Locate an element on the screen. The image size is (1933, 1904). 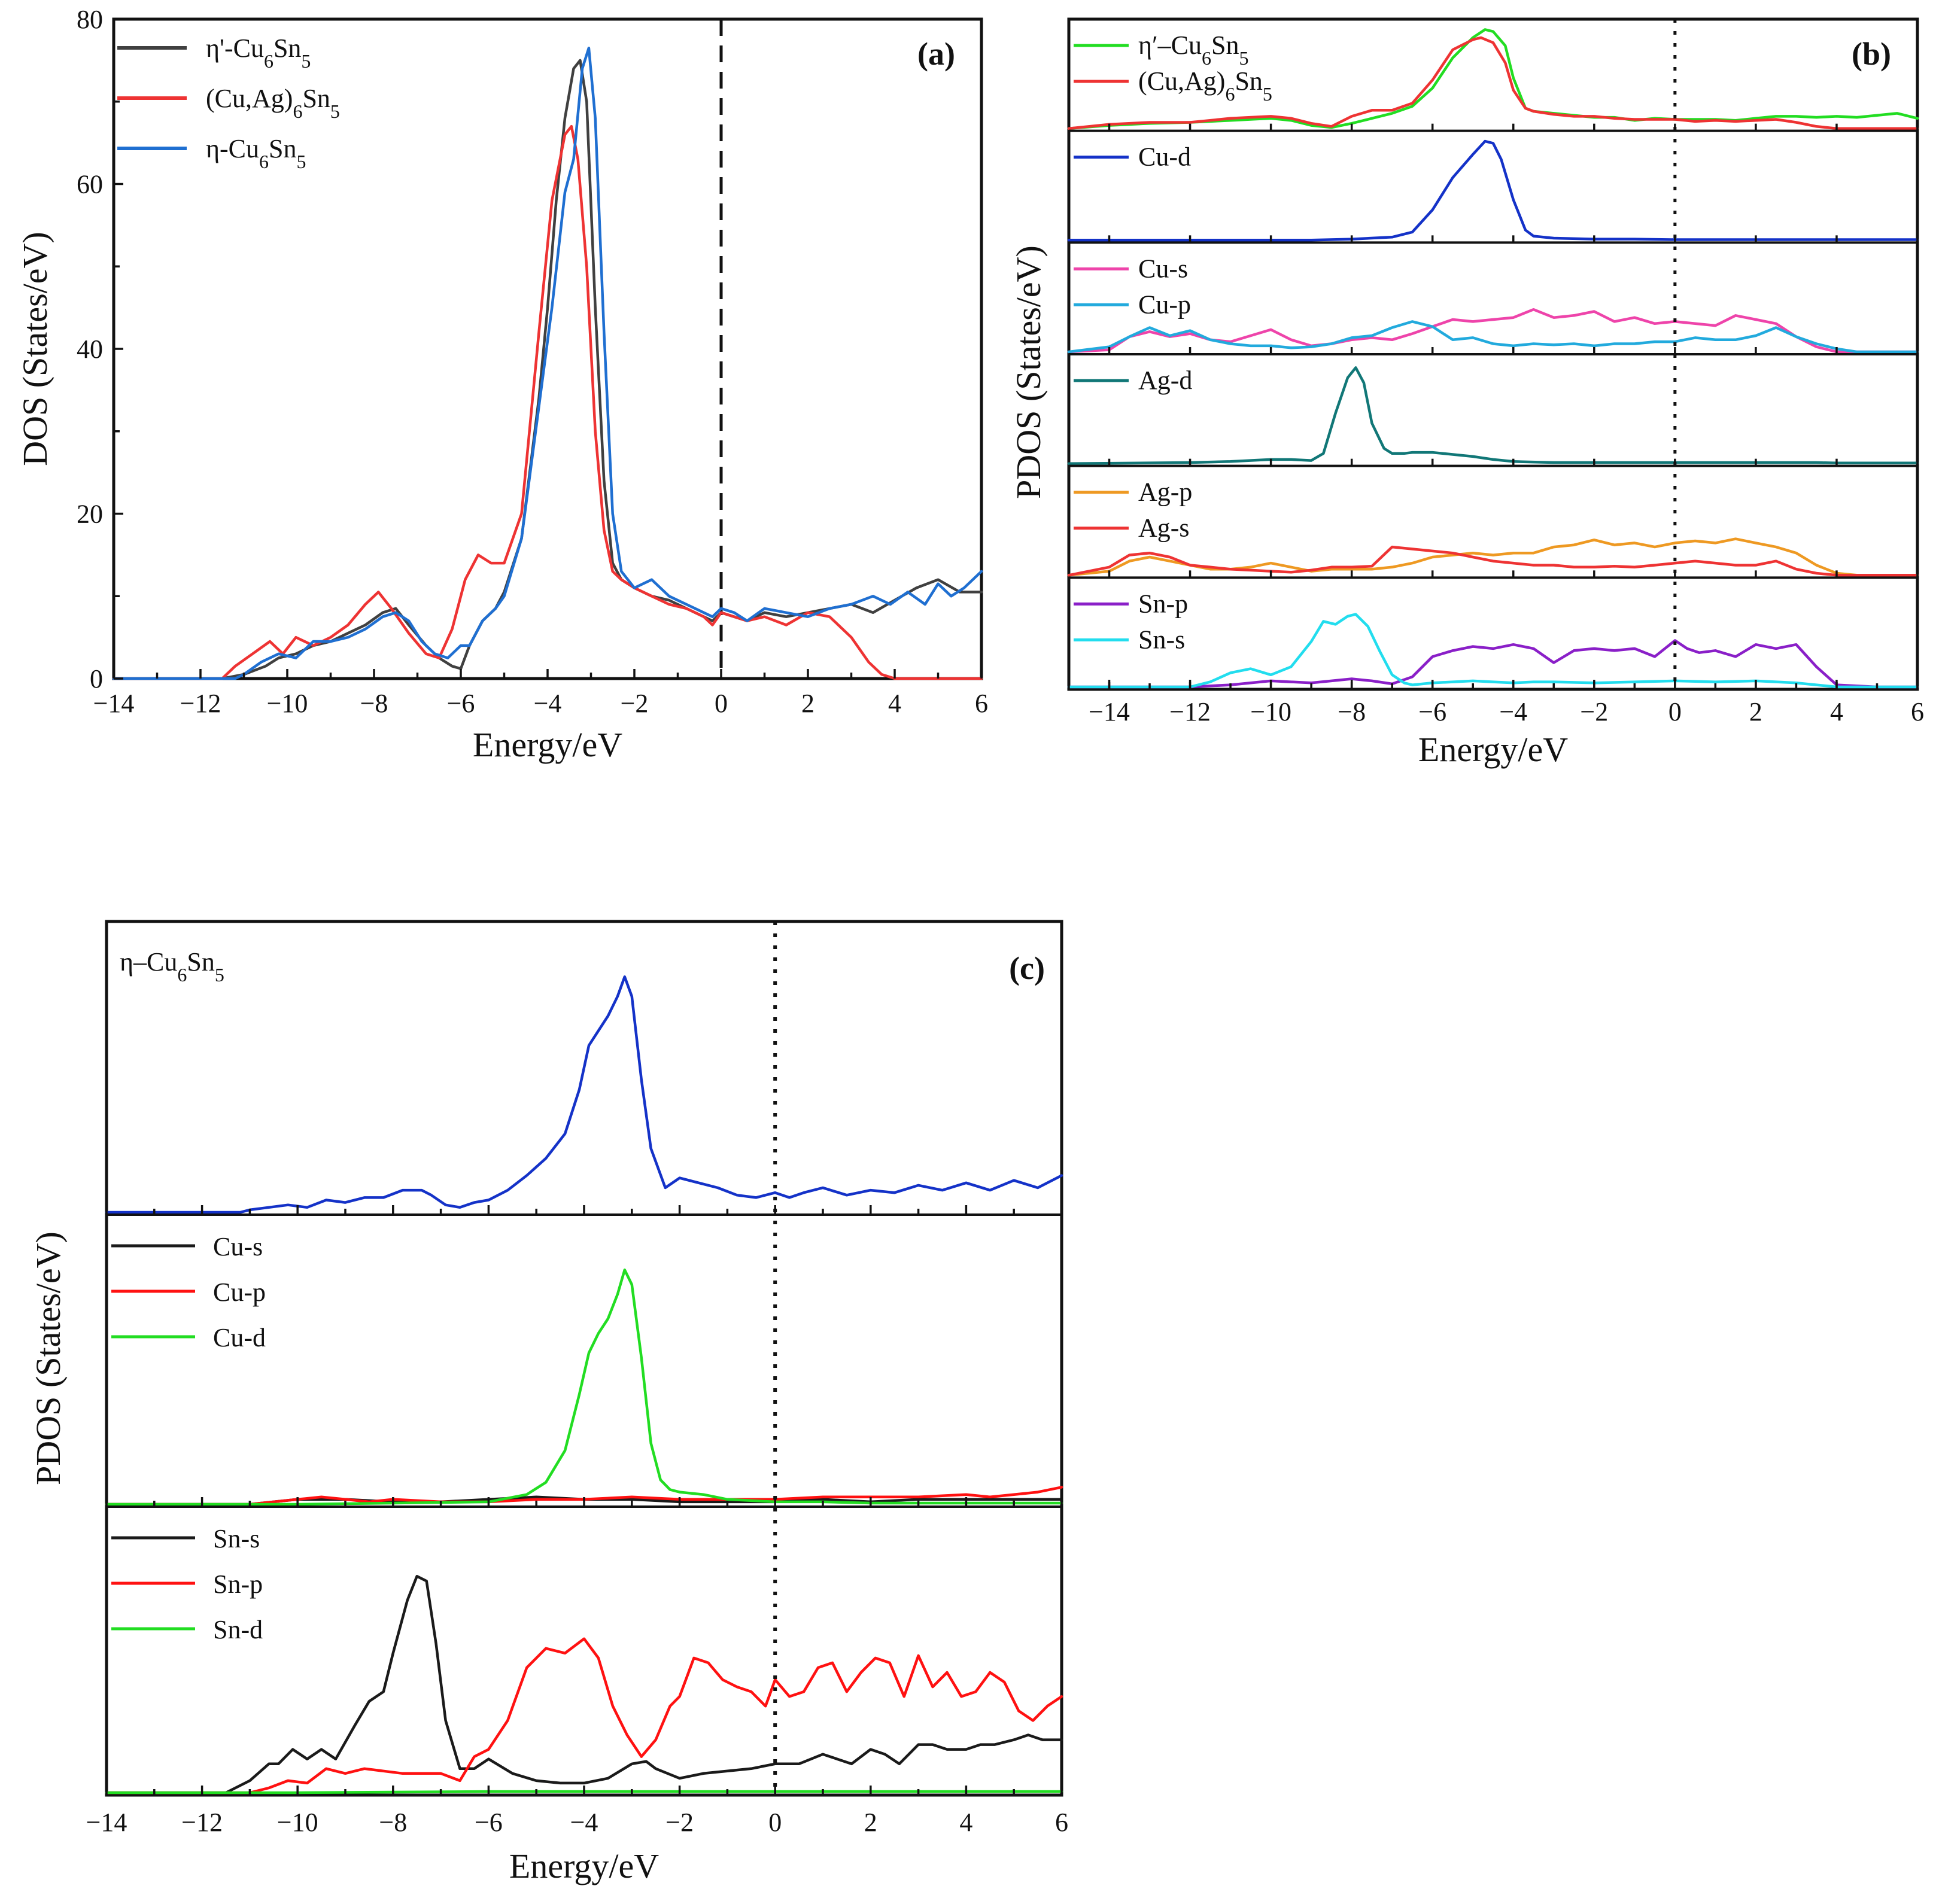
a-y-tick-label: 0 is located at coordinates (96, 679).